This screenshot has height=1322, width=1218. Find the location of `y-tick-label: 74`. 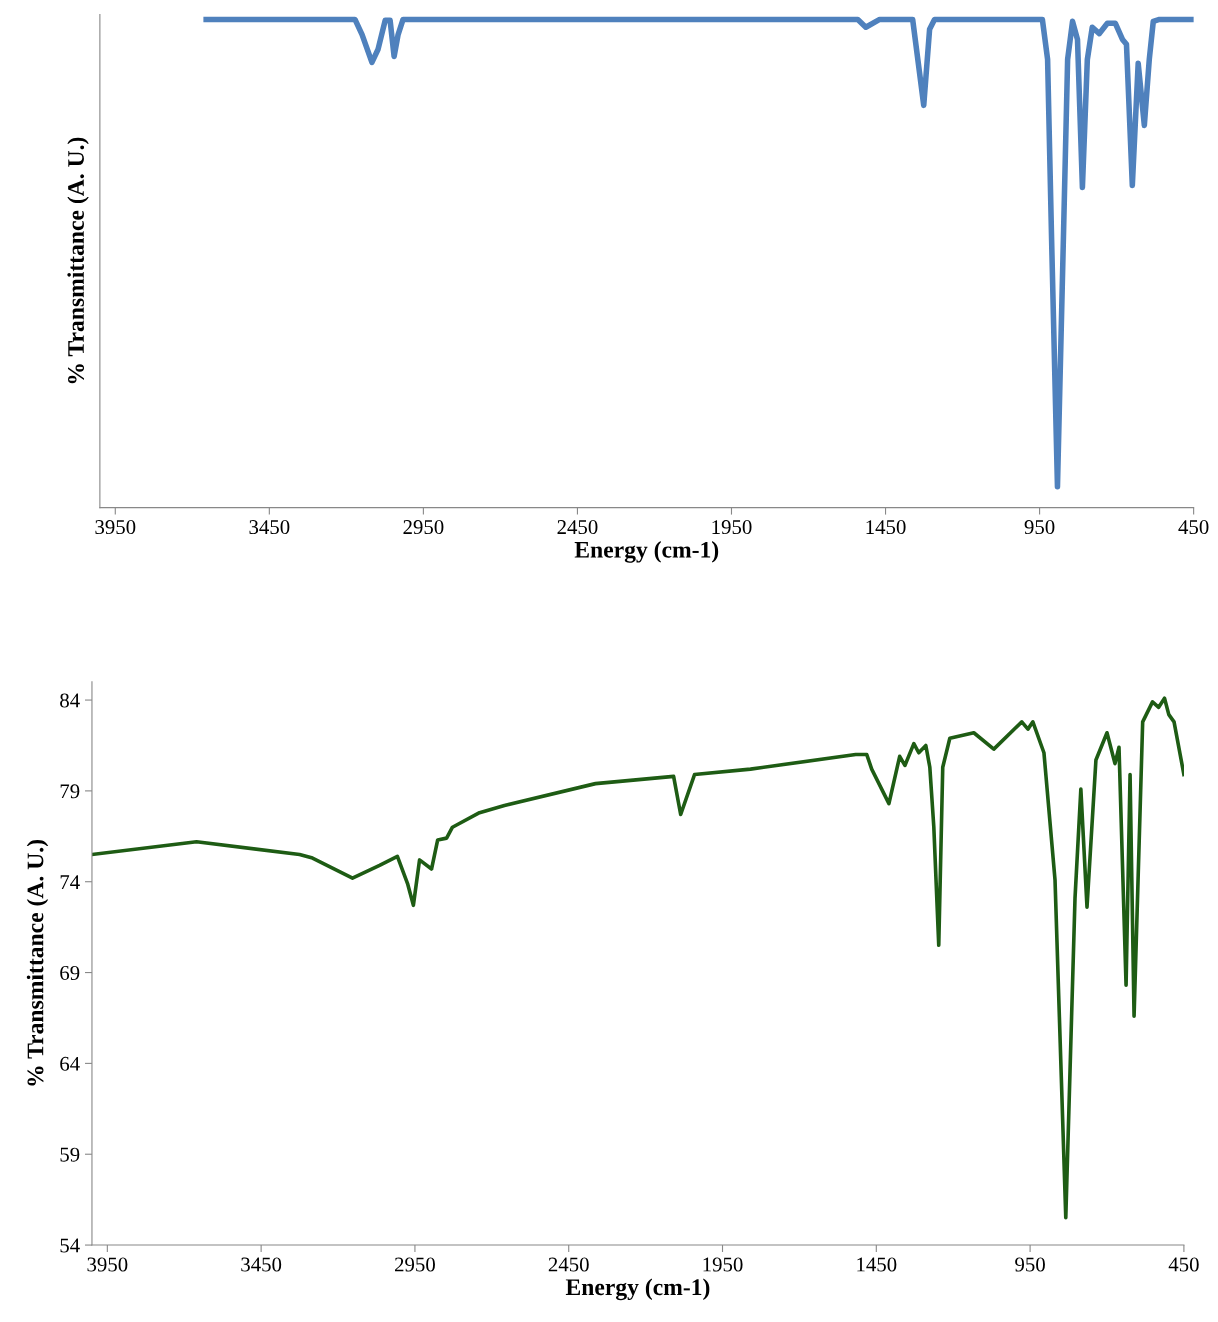

y-tick-label: 74 is located at coordinates (70, 882).